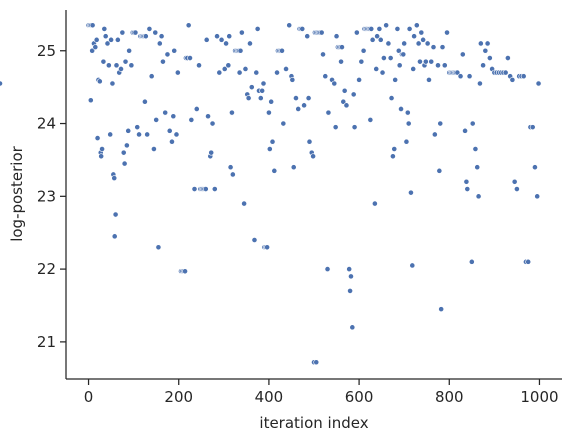  I want to click on y-axis-label: log-posterior, so click(17, 193).